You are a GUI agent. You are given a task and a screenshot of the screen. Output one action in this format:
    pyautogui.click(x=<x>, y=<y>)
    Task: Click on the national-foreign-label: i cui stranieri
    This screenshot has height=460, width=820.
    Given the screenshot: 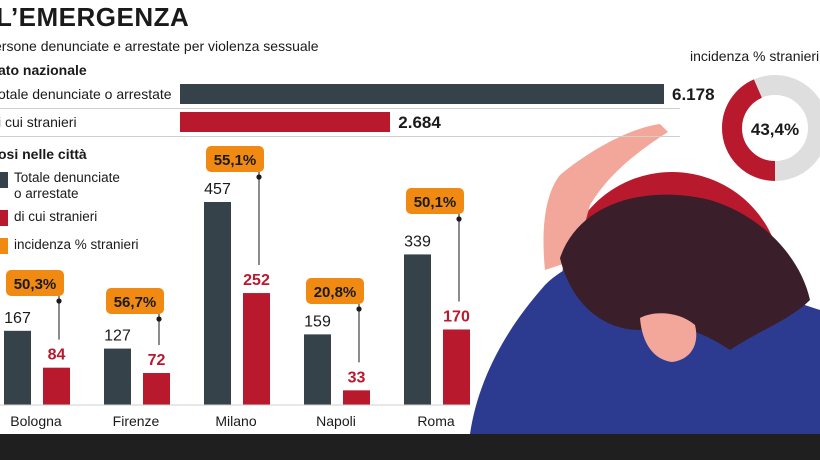 What is the action you would take?
    pyautogui.click(x=38, y=122)
    